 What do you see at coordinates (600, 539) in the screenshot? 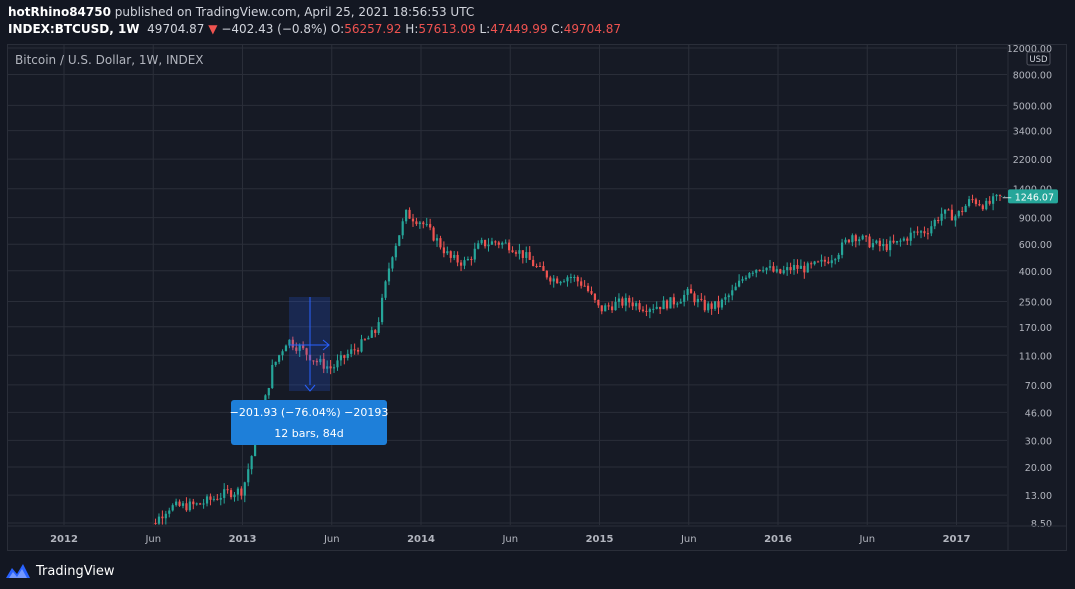
I see `time-tick-label: 2015` at bounding box center [600, 539].